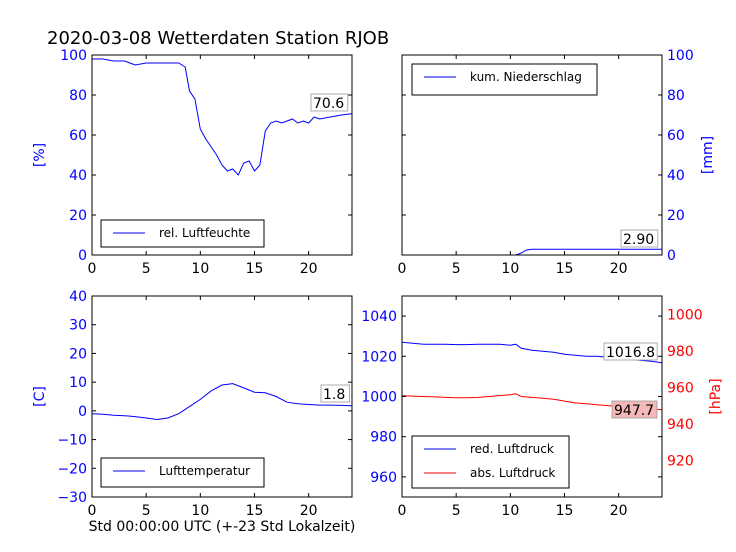  Describe the element at coordinates (512, 473) in the screenshot. I see `legend-entry: abs. Luftdruck` at that location.